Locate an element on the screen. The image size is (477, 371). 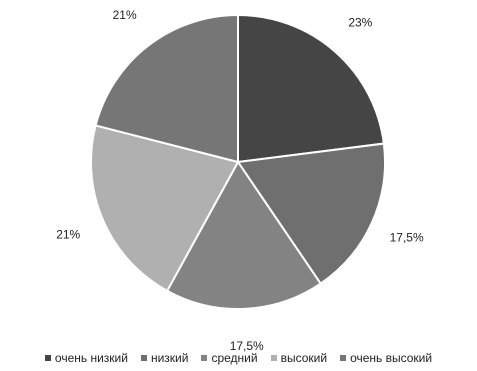
data-label-very-low: 23% is located at coordinates (360, 22).